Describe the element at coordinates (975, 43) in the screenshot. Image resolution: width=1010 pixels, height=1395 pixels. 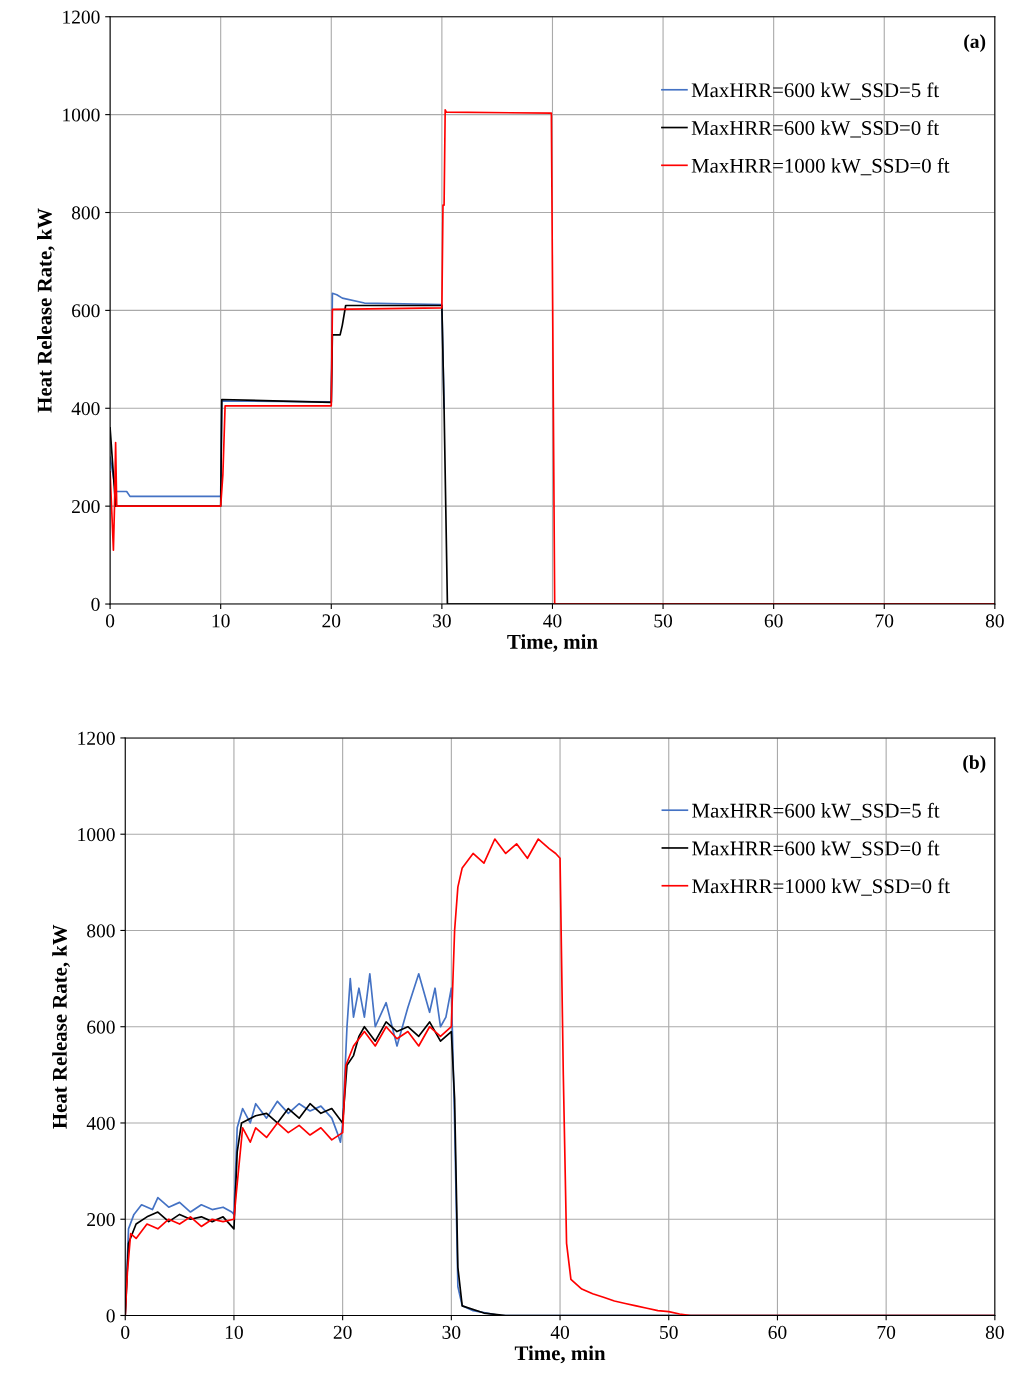
I see `annotation: (a)` at that location.